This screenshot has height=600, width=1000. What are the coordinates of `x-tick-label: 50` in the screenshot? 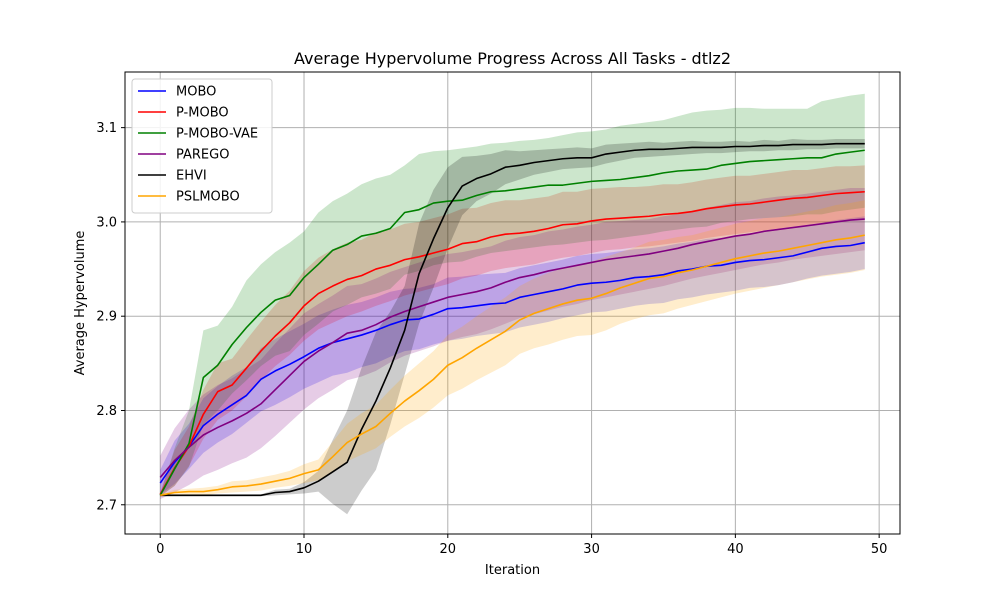 It's located at (879, 549).